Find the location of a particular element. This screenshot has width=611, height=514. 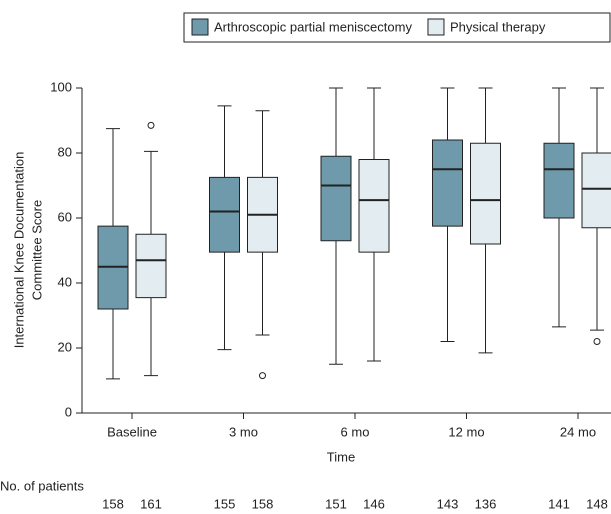

legend-label: Physical therapy is located at coordinates (498, 26).